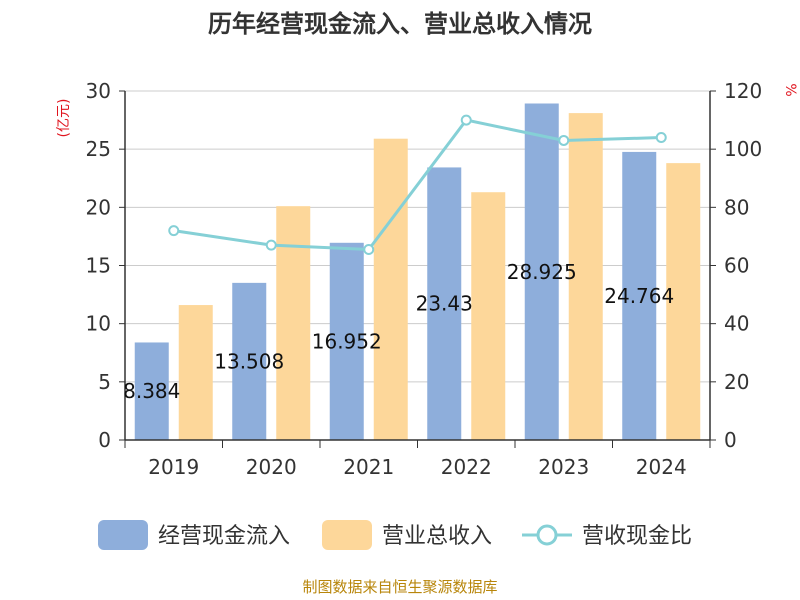  What do you see at coordinates (347, 535) in the screenshot?
I see `legend-total-revenue-swatch` at bounding box center [347, 535].